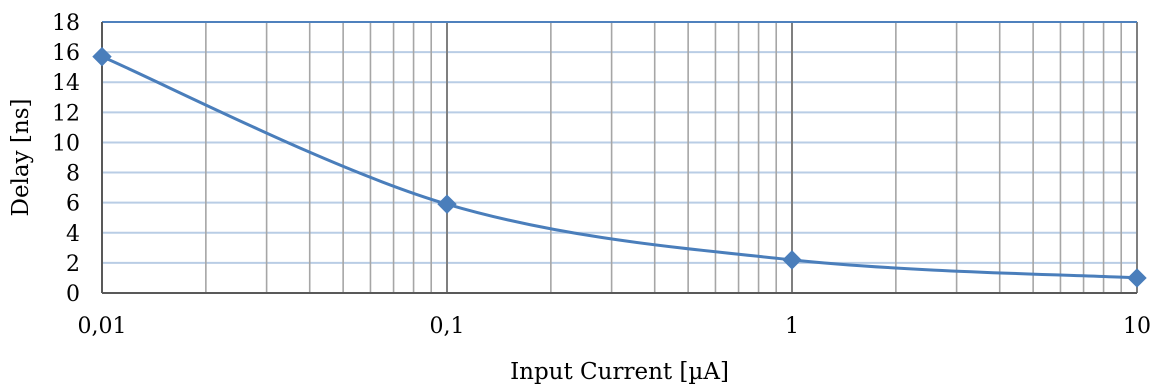 The height and width of the screenshot is (387, 1156). Describe the element at coordinates (73, 204) in the screenshot. I see `y-tick-label: 6` at that location.